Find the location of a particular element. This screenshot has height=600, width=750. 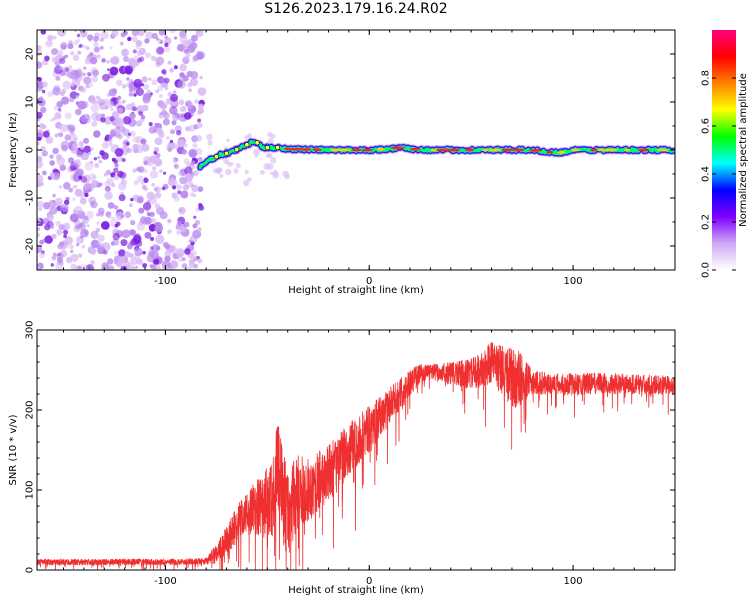

snr-x-tick-label: 100 is located at coordinates (573, 581).